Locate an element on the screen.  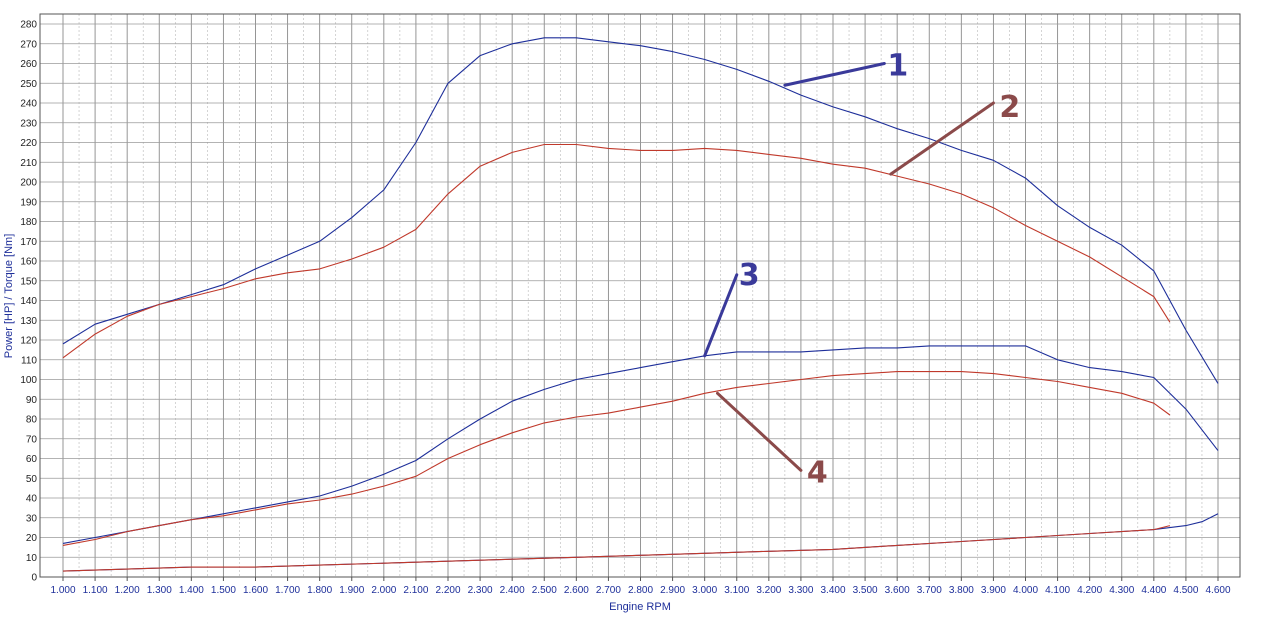
y-tick-label: 130 is located at coordinates (28, 321).